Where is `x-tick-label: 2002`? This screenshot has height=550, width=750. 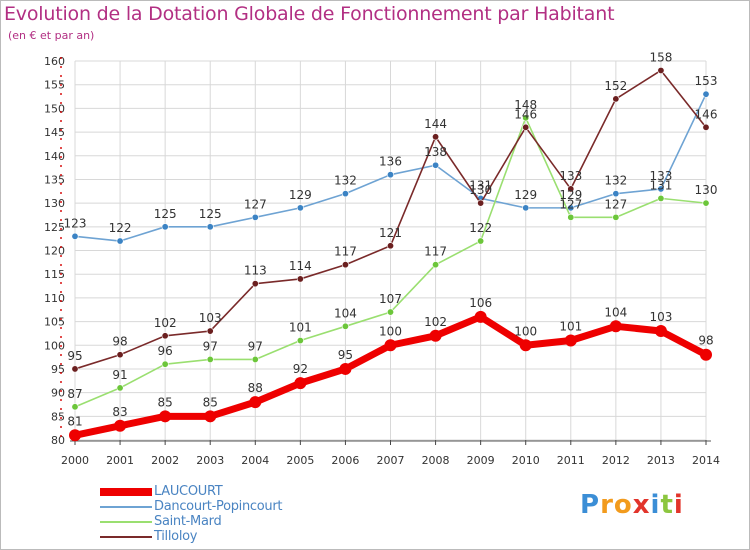
x-tick-label: 2002 is located at coordinates (165, 460).